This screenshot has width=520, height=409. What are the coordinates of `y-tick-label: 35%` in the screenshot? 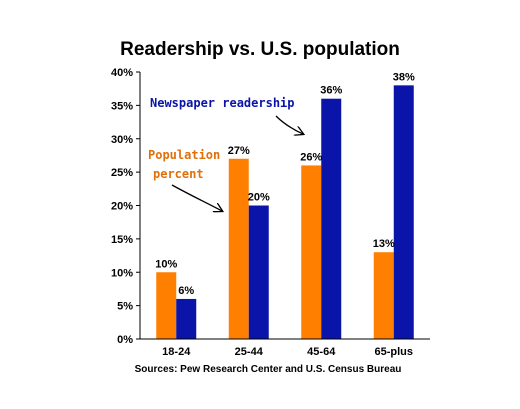 It's located at (122, 106).